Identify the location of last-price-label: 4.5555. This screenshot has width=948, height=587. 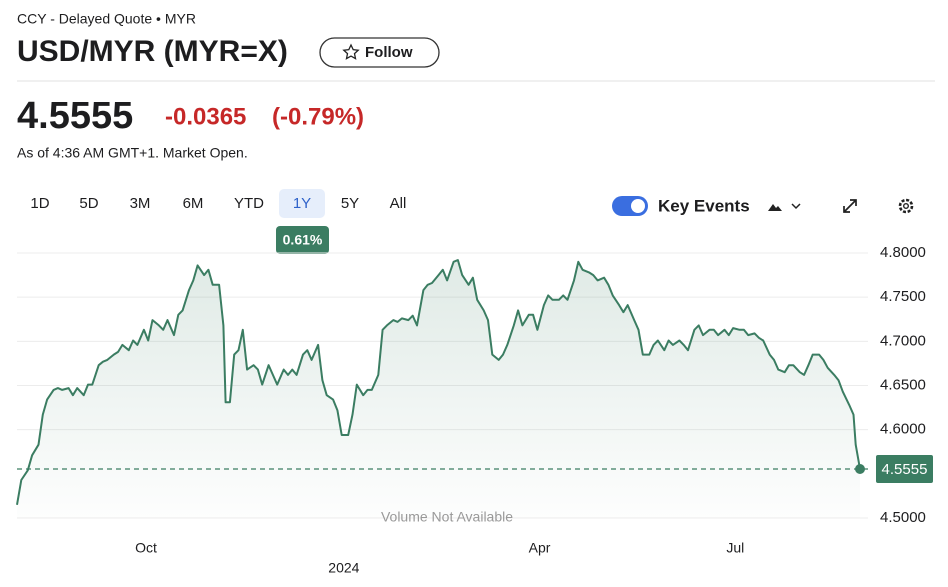
(905, 469).